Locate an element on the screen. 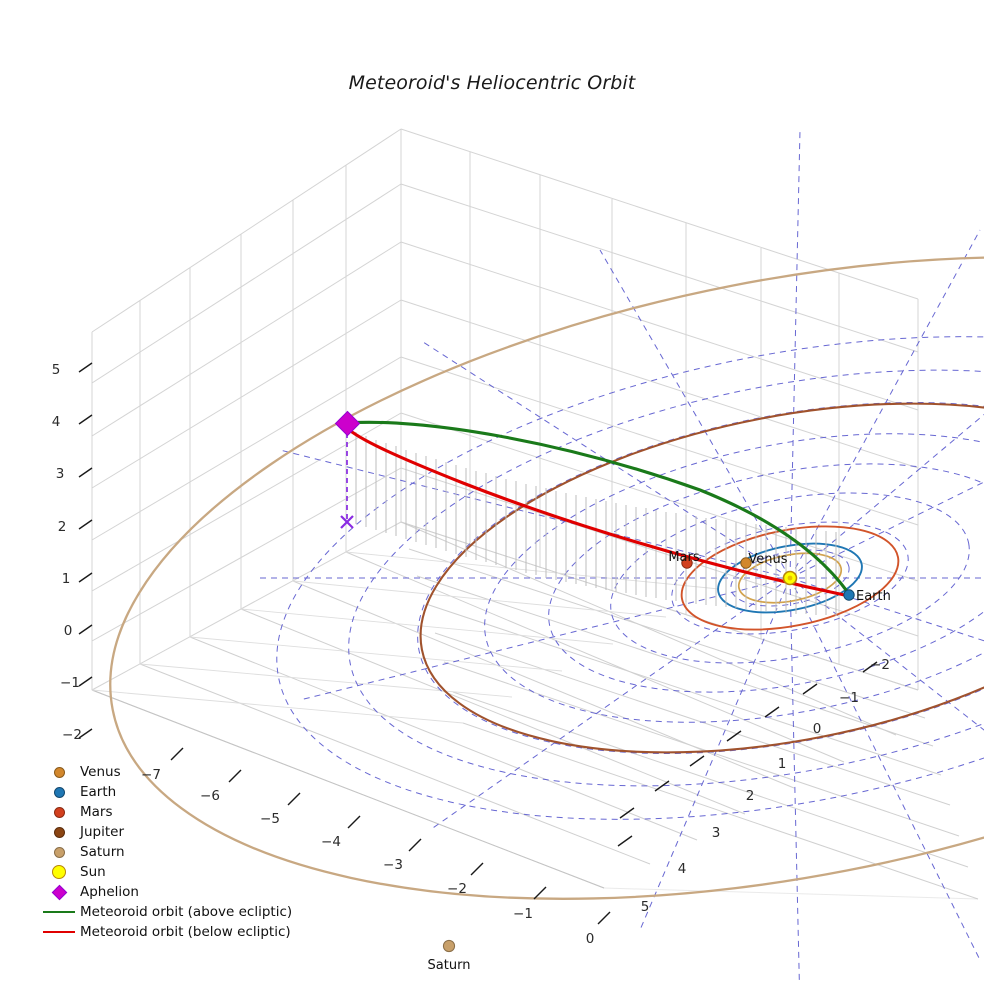 The width and height of the screenshot is (984, 984). x-tick-1: −6 is located at coordinates (210, 796).